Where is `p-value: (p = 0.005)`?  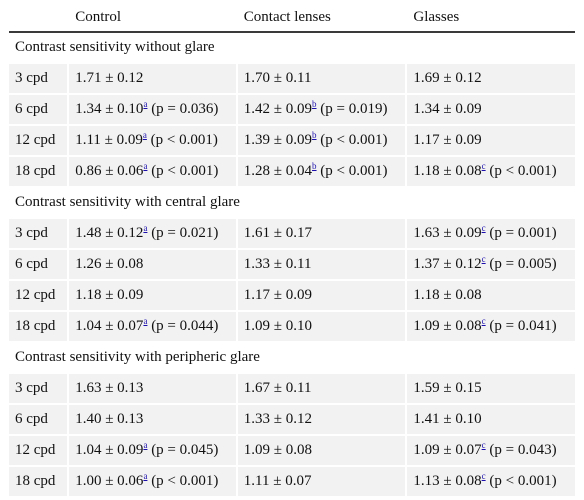
p-value: (p = 0.005) is located at coordinates (521, 264).